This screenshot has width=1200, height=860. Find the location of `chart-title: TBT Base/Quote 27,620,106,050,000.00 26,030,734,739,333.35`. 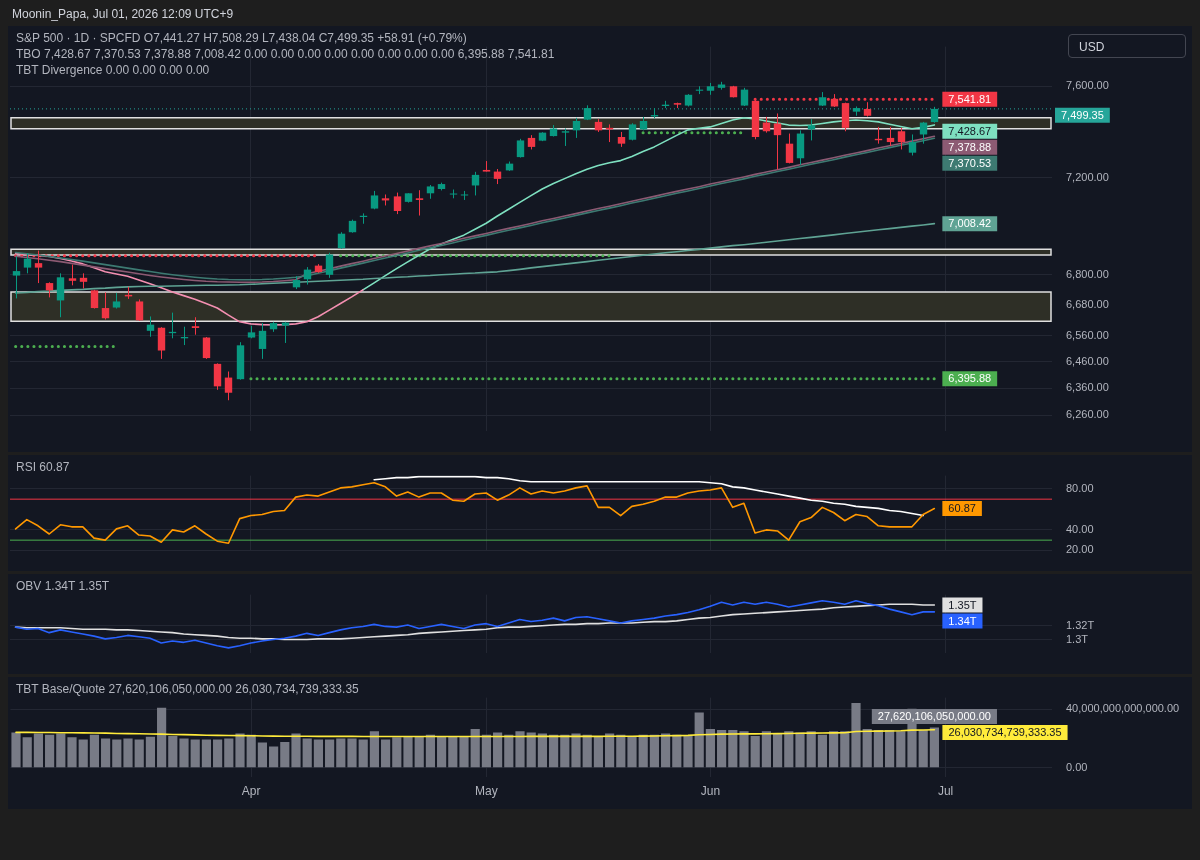

chart-title: TBT Base/Quote 27,620,106,050,000.00 26,030,734,739,333.35 is located at coordinates (187, 689).